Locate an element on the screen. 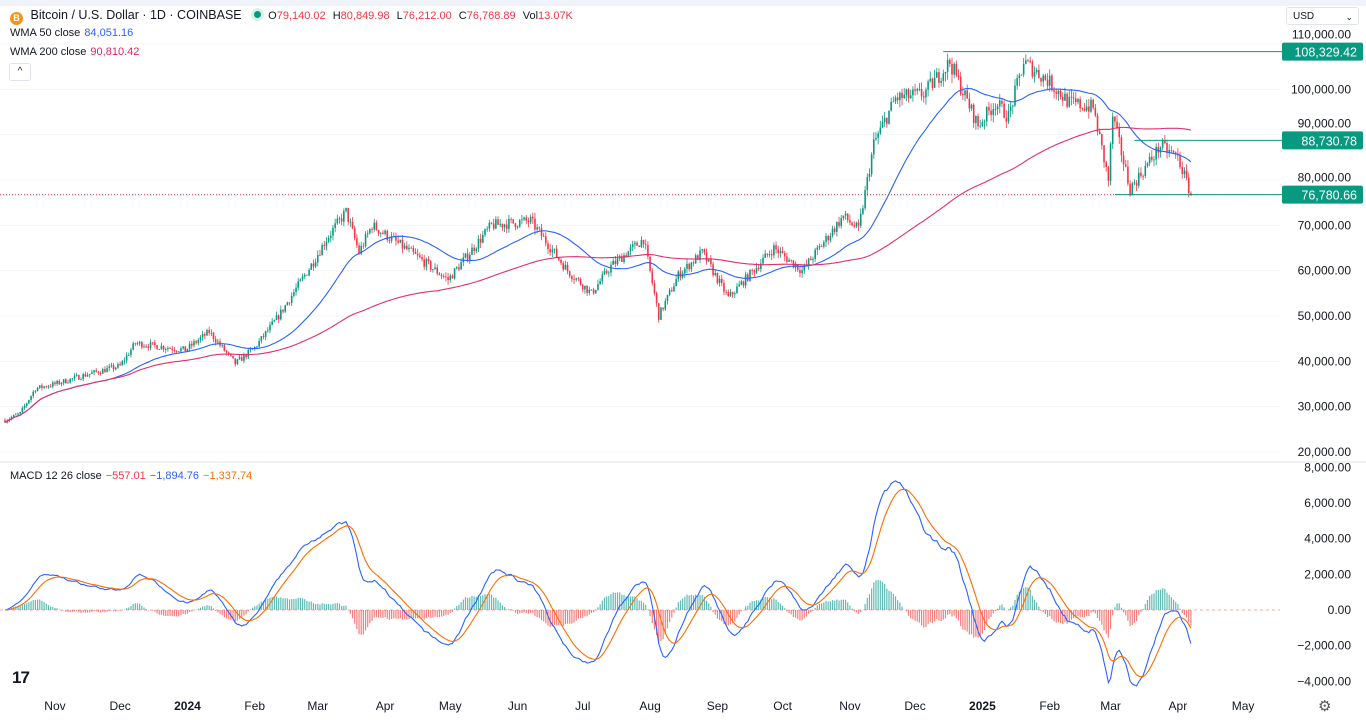 This screenshot has height=720, width=1366. price-level-tag is located at coordinates (1322, 51).